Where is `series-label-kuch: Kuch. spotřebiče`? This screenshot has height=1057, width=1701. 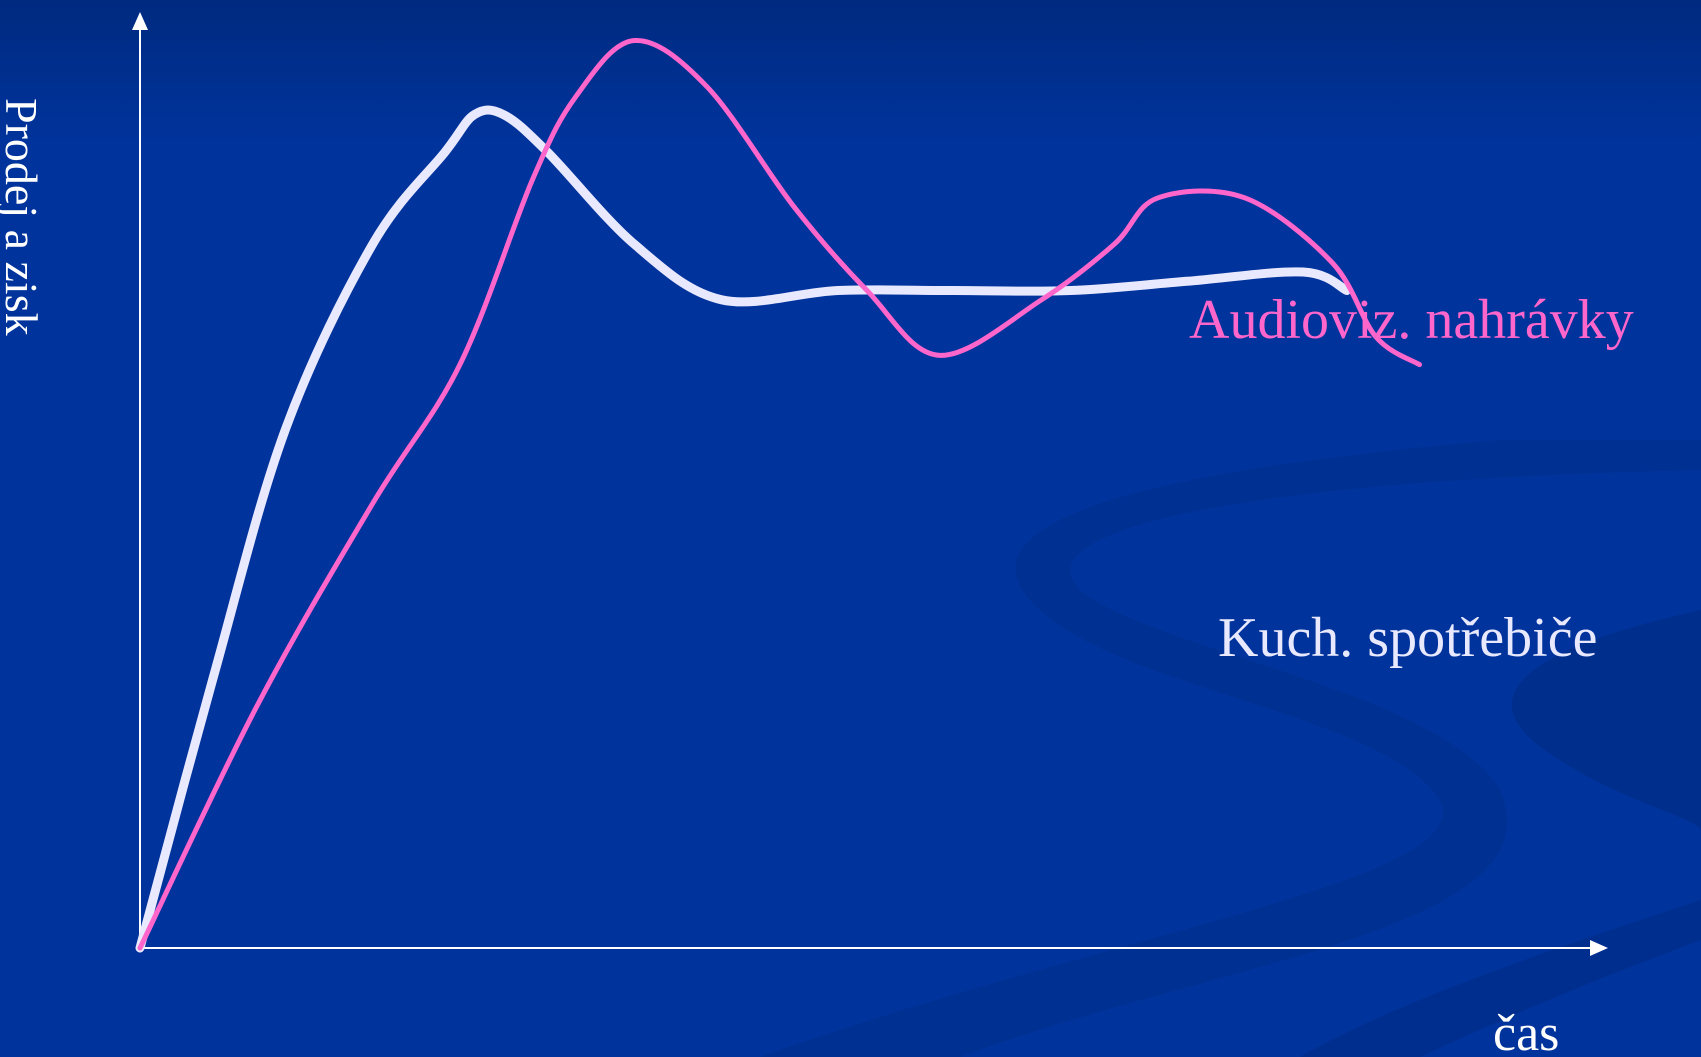
series-label-kuch: Kuch. spotřebiče is located at coordinates (1408, 638).